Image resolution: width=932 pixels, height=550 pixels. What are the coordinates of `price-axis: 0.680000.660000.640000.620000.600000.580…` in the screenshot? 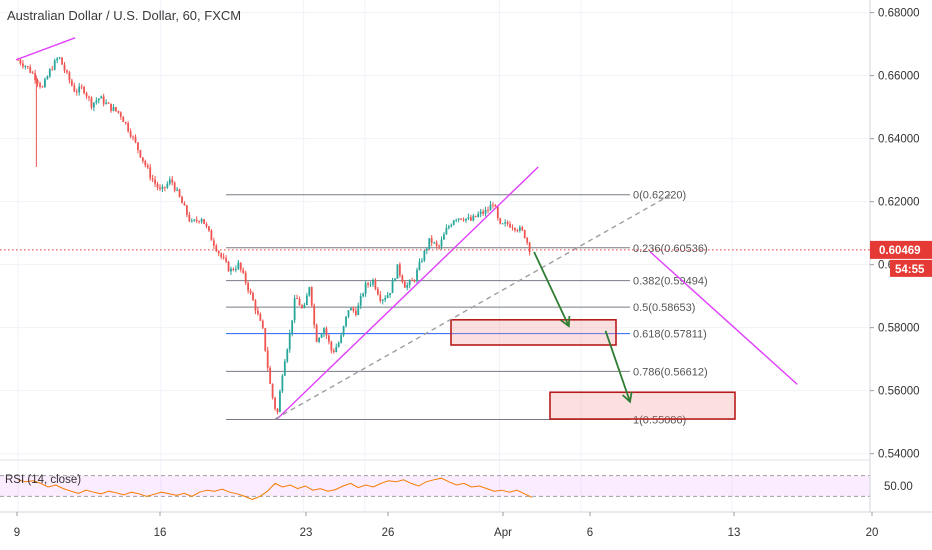 It's located at (900, 256).